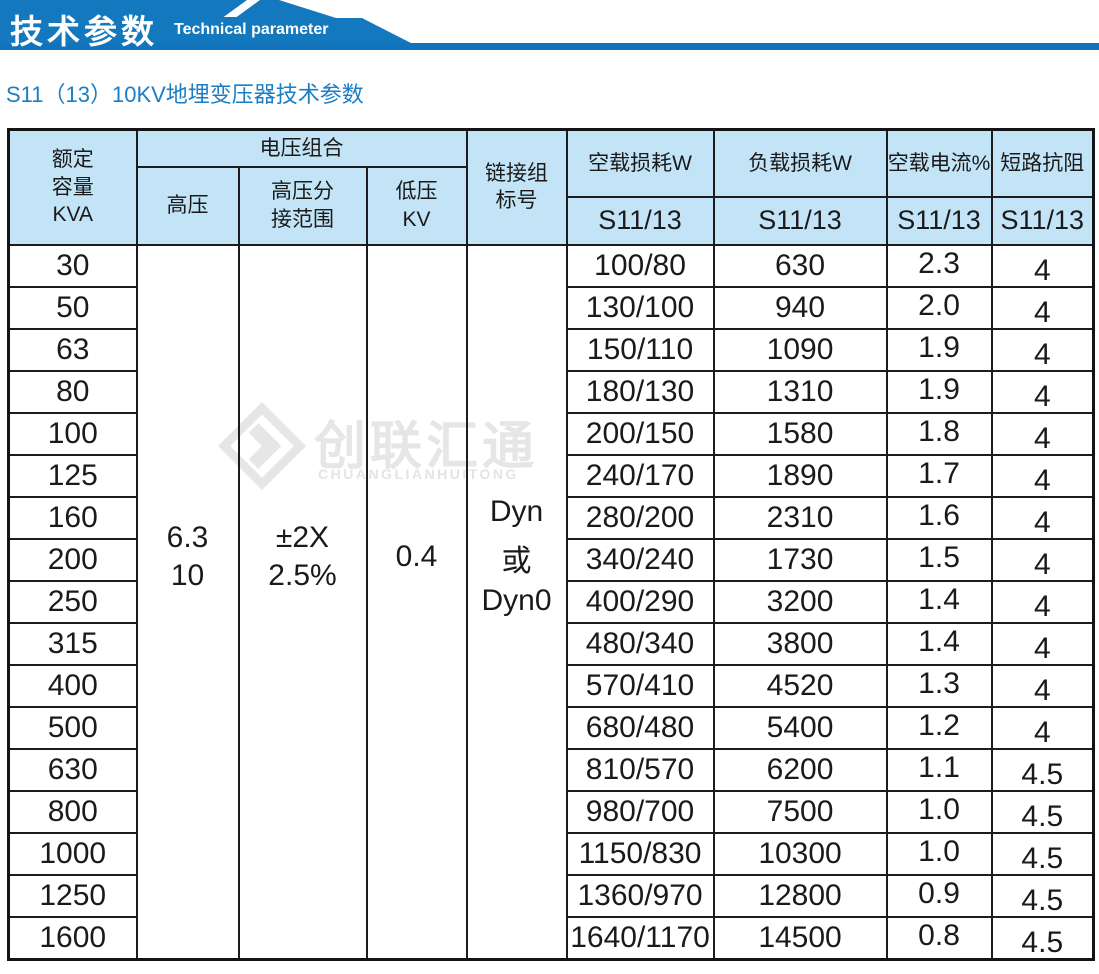 The height and width of the screenshot is (974, 1099). What do you see at coordinates (551, 643) in the screenshot?
I see `table-row: 315 480/340 3800 1.4 4` at bounding box center [551, 643].